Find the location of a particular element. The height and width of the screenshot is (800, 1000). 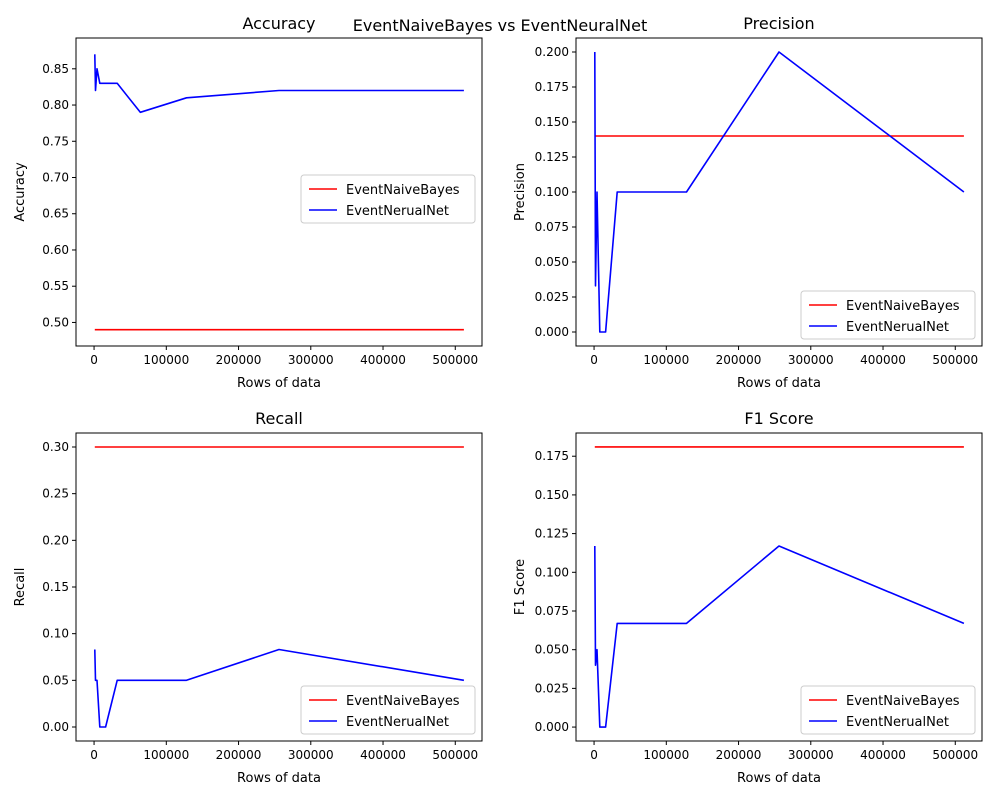

y-axis-label: Accuracy is located at coordinates (20, 192).